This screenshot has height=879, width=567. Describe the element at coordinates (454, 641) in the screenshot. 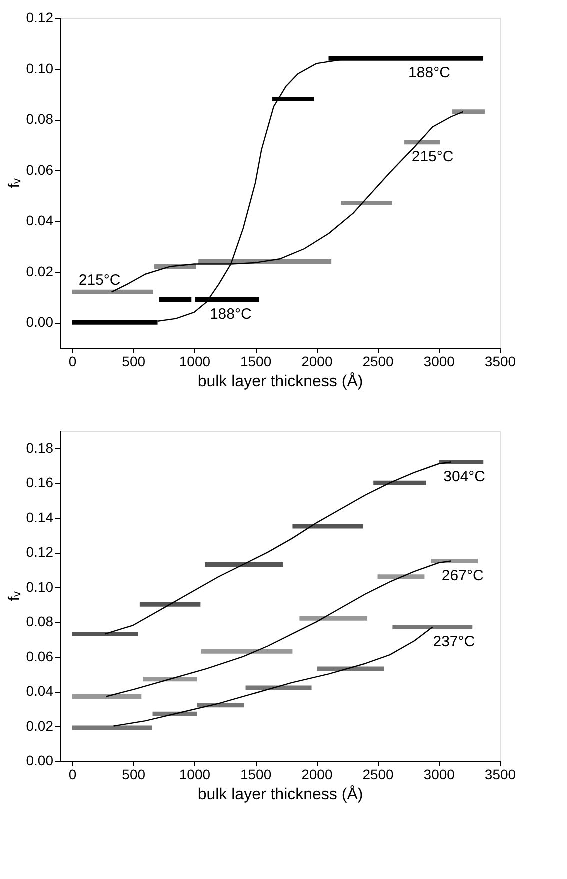

I see `annotation: 237°C` at that location.